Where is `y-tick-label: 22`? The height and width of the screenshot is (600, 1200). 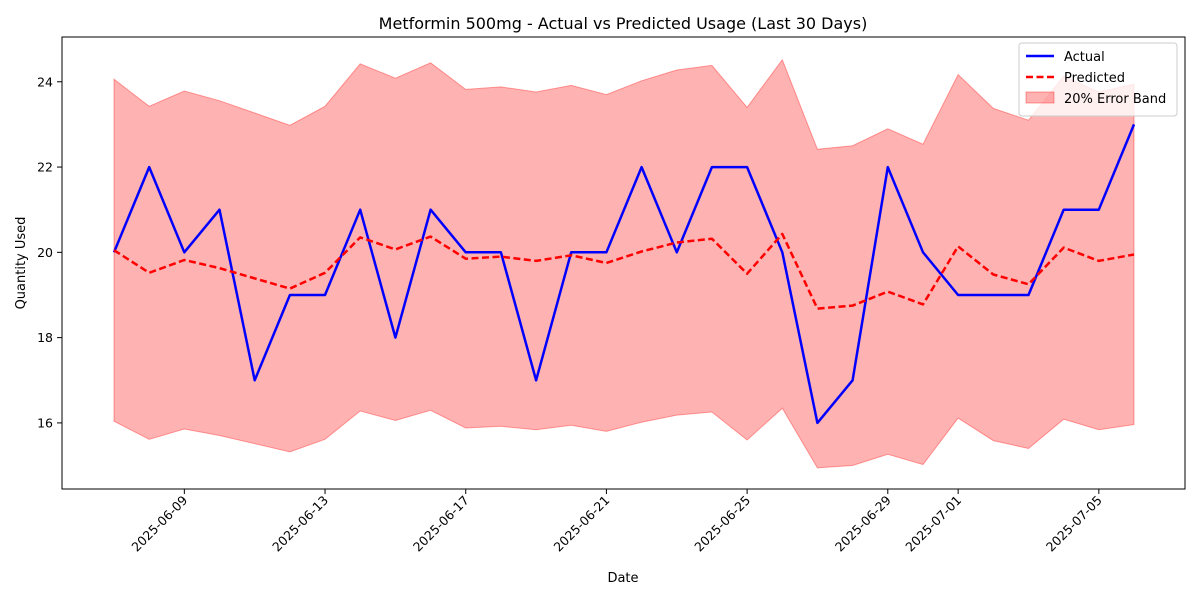 y-tick-label: 22 is located at coordinates (45, 167).